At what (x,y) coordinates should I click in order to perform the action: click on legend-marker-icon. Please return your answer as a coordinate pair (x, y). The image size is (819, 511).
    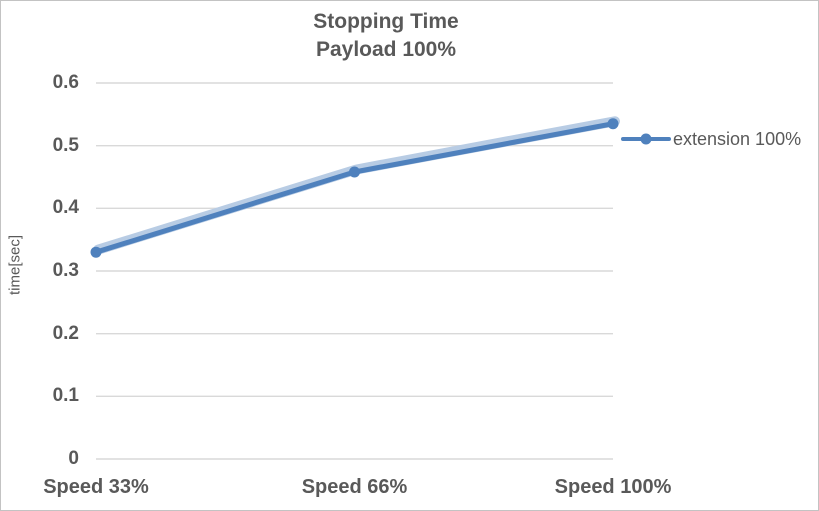
    Looking at the image, I should click on (646, 139).